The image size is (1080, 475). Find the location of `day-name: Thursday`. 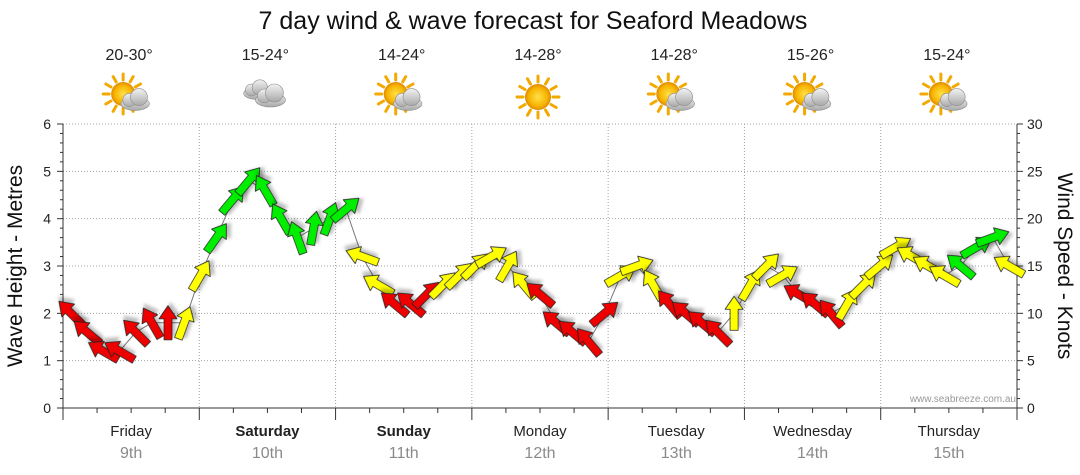

day-name: Thursday is located at coordinates (949, 431).